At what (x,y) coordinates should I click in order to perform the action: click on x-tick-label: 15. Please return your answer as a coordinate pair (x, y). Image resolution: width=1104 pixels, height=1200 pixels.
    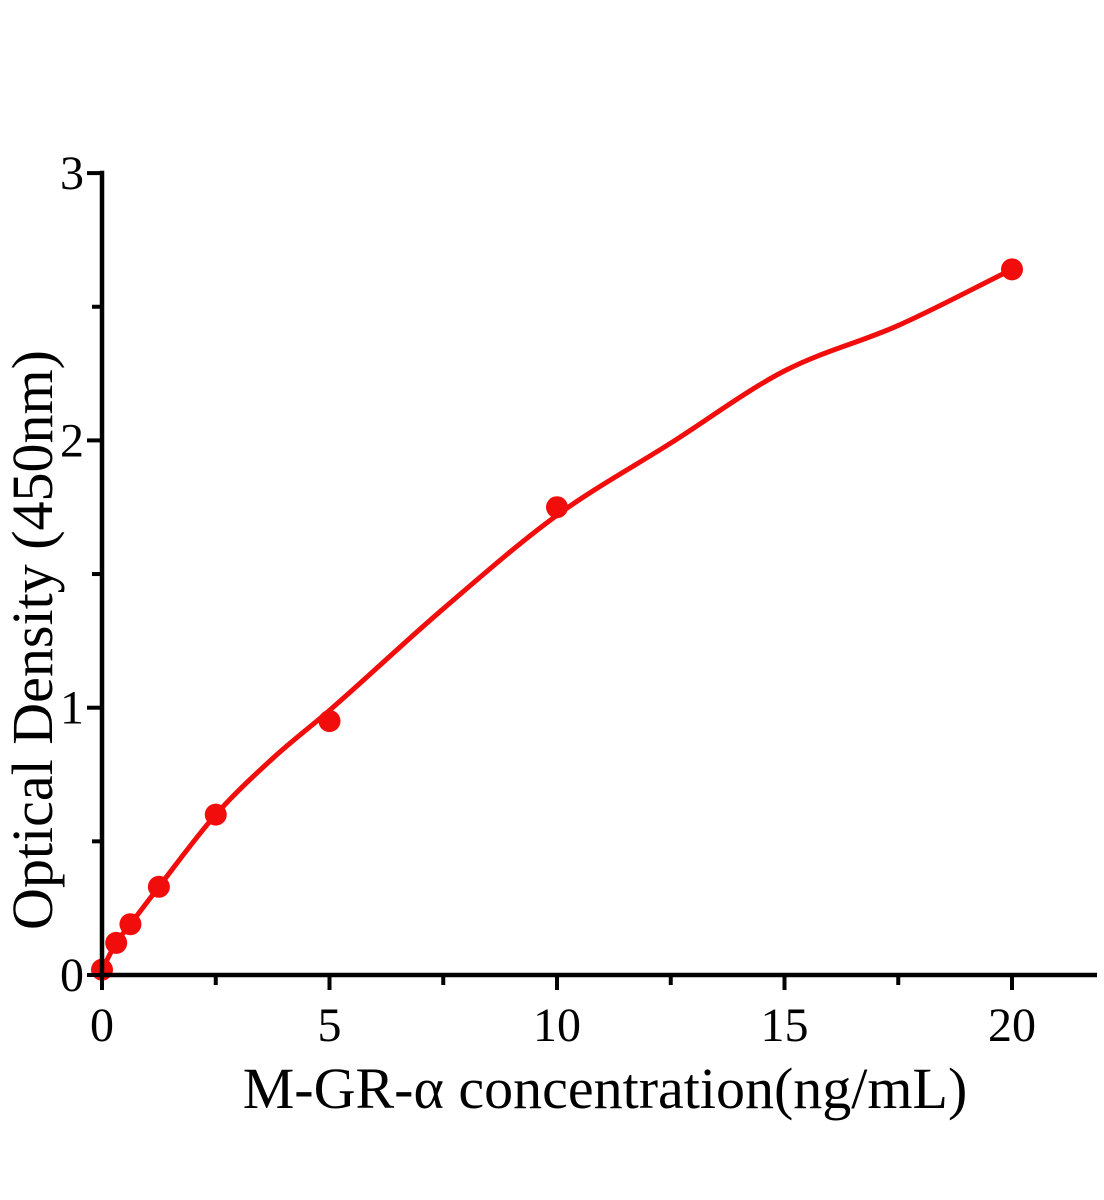
    Looking at the image, I should click on (785, 1025).